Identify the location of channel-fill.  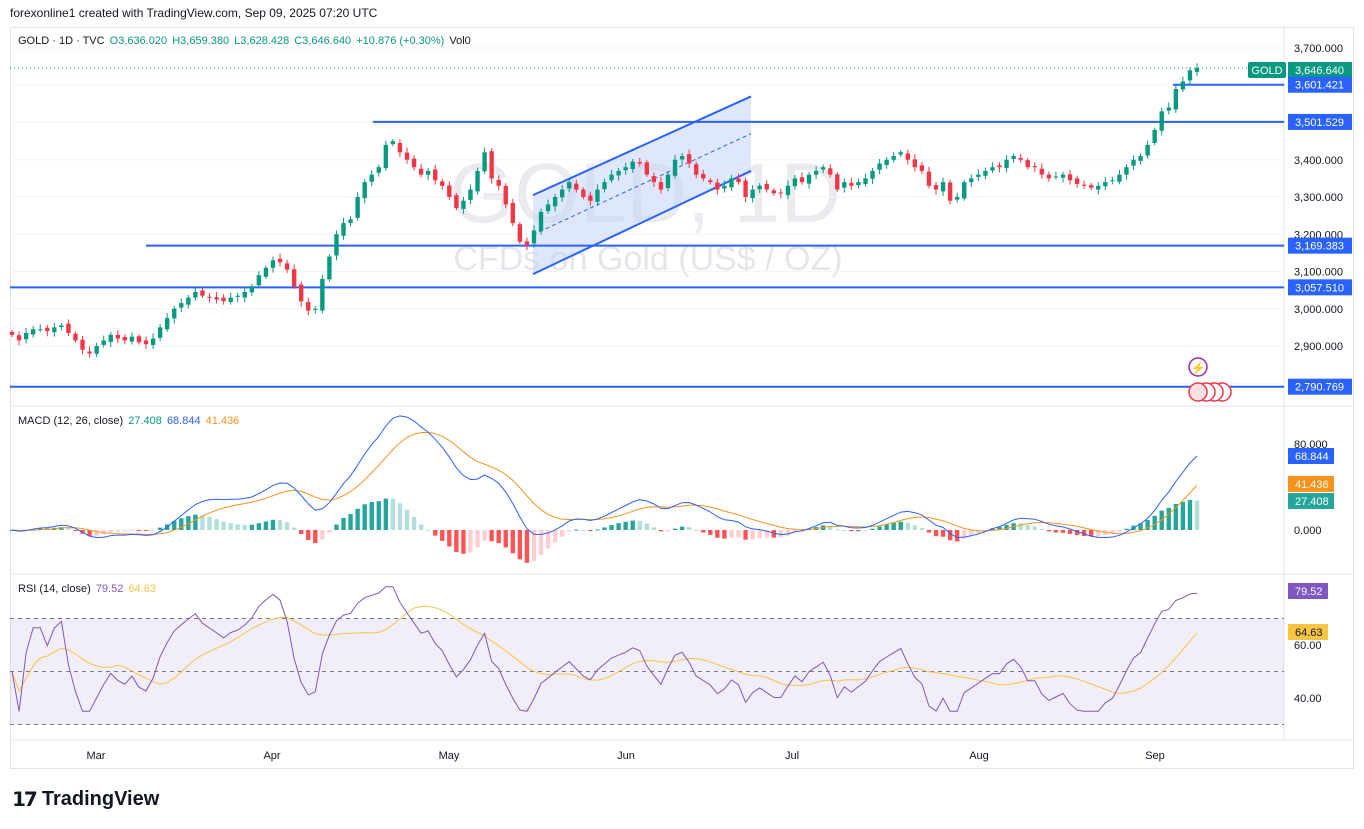
(642, 185).